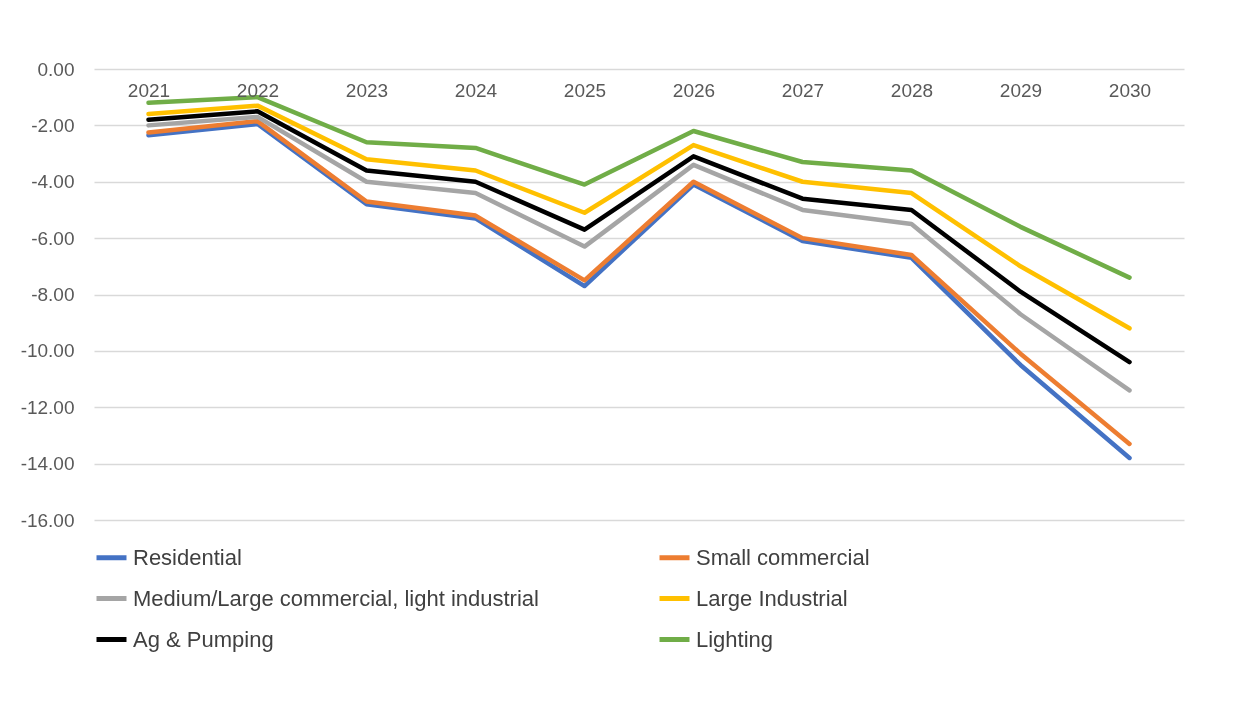 This screenshot has height=709, width=1235. I want to click on legend-label: Medium/Large commercial, light industrial, so click(336, 598).